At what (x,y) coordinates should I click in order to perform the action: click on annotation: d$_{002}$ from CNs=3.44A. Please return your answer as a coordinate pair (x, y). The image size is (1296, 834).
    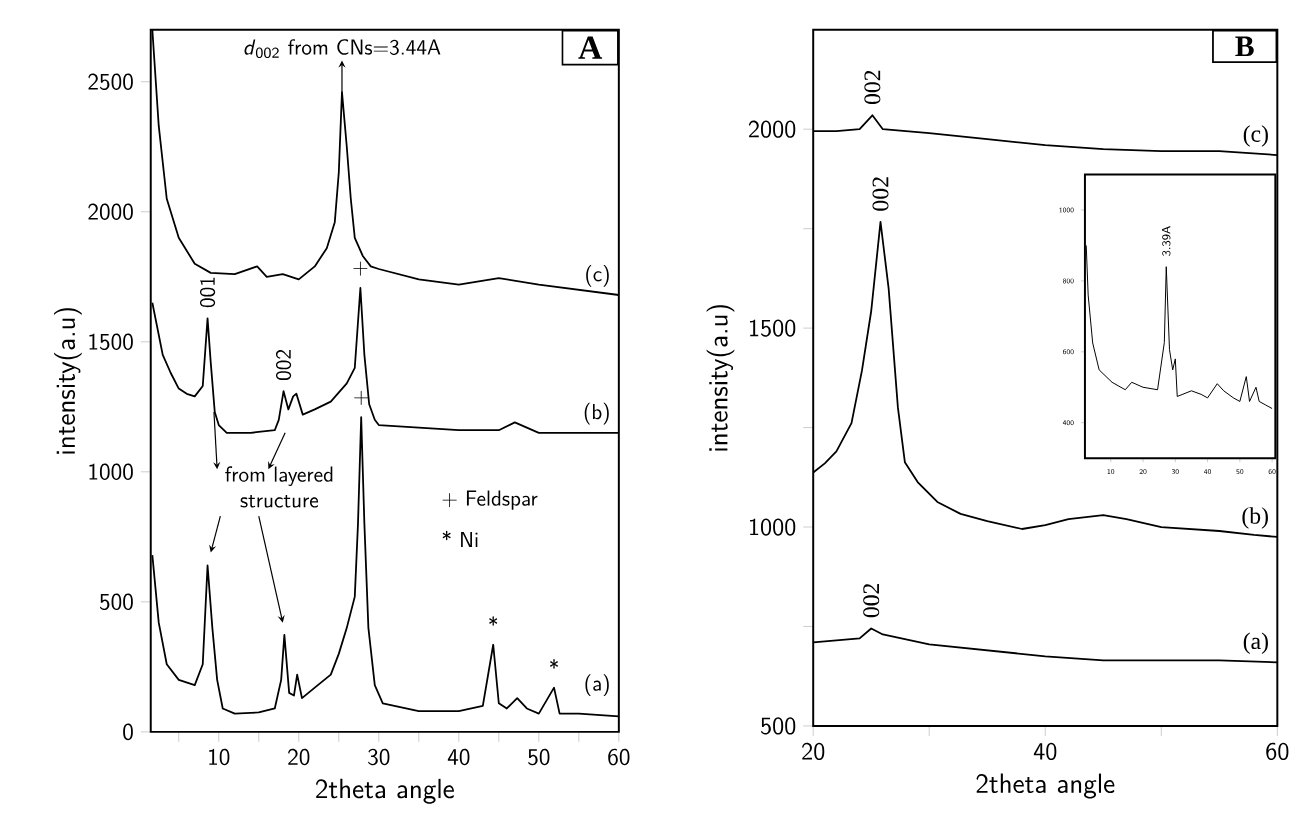
    Looking at the image, I should click on (342, 49).